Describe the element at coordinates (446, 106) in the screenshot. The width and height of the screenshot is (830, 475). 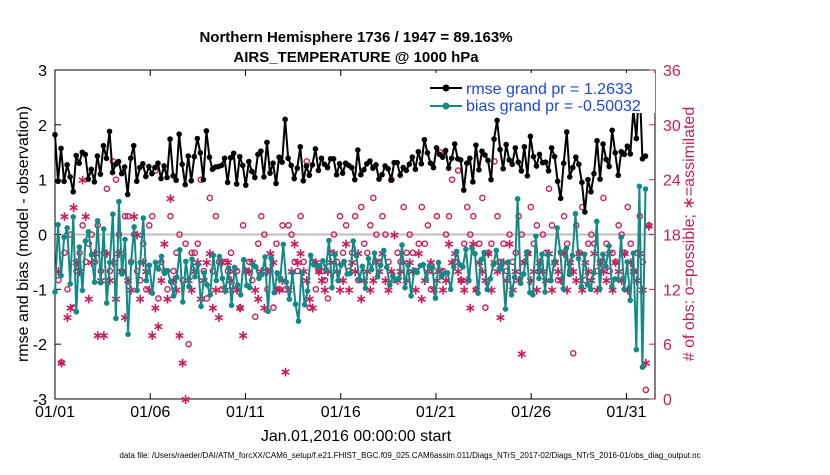
I see `legend-bias-marker` at that location.